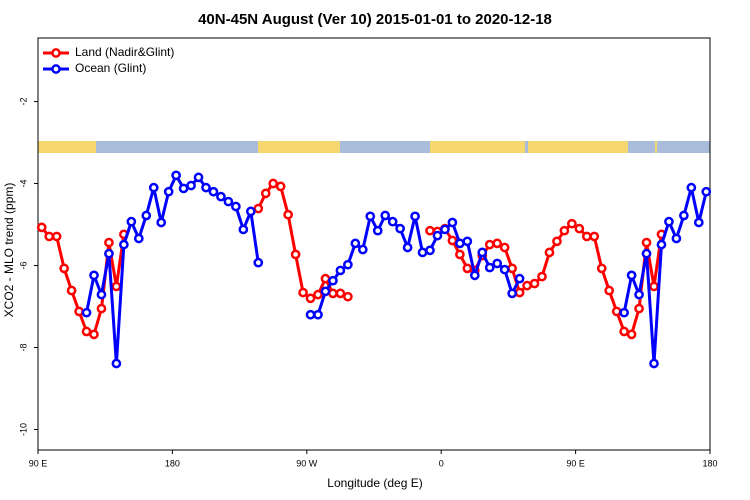 Image resolution: width=750 pixels, height=500 pixels. I want to click on y-tick-label: -2, so click(23, 102).